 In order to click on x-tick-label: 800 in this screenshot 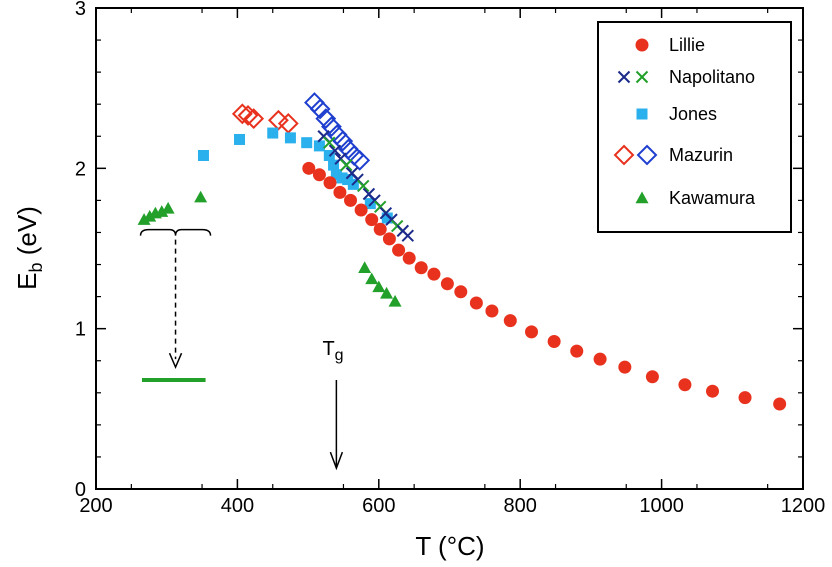, I will do `click(520, 506)`.